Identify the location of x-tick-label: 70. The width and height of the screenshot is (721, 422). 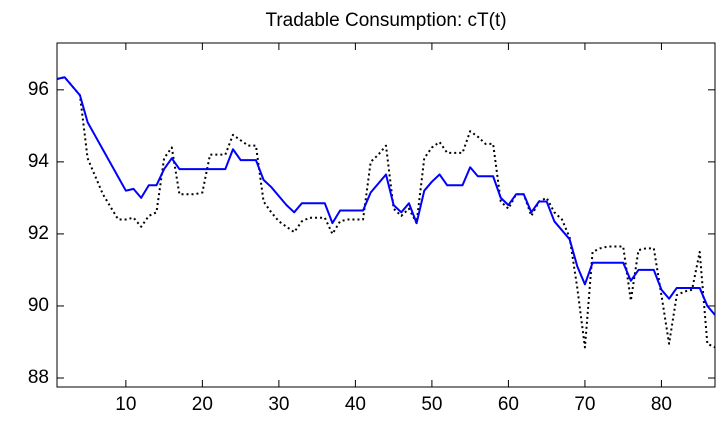
(584, 404).